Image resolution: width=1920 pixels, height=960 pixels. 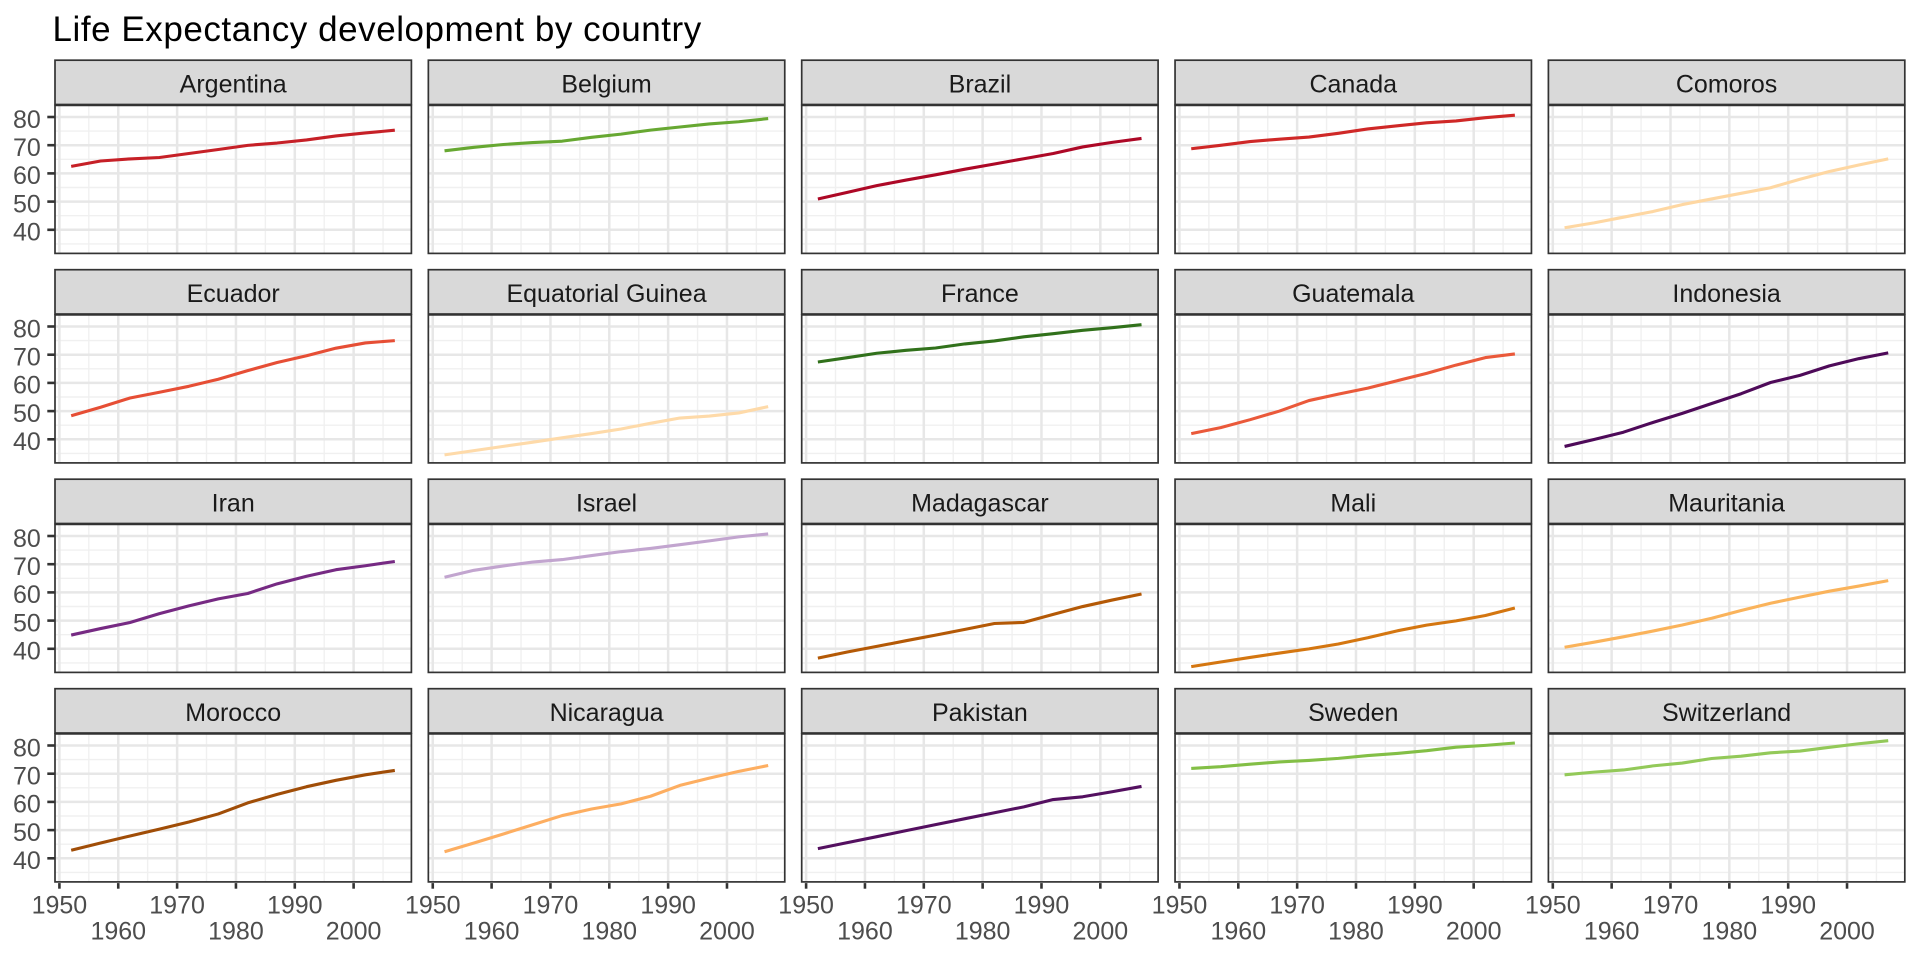 What do you see at coordinates (606, 85) in the screenshot?
I see `svg-text: Belgium` at bounding box center [606, 85].